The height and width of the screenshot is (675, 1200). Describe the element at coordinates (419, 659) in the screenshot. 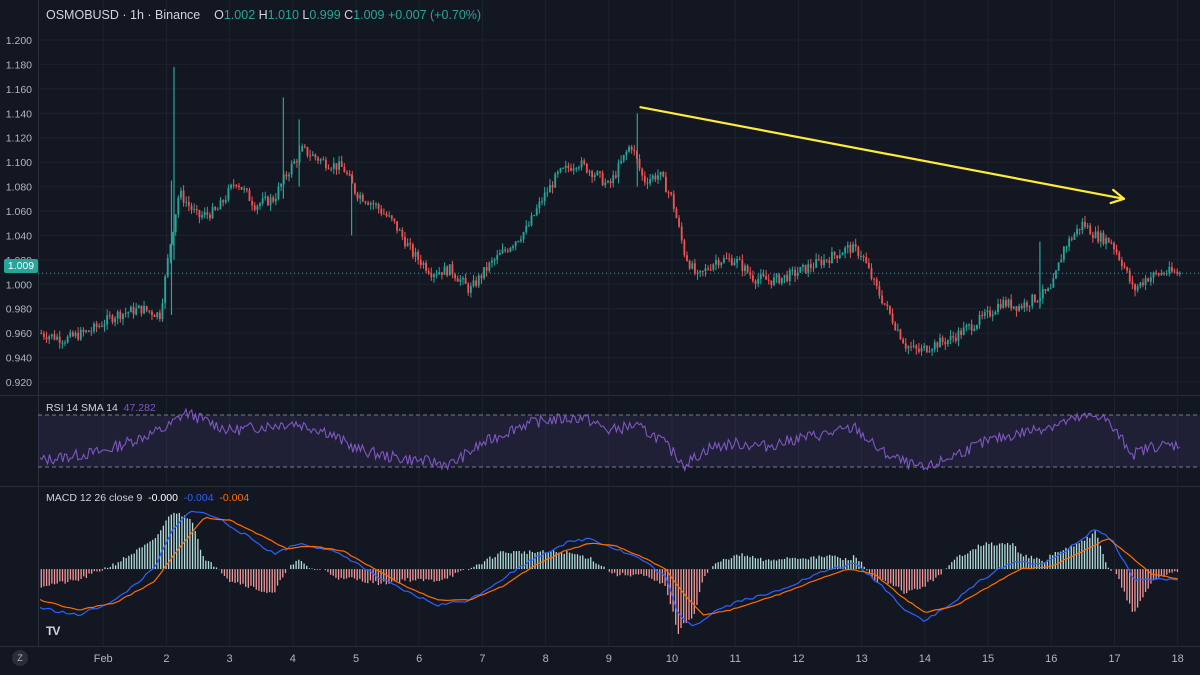

I see `x-tick-label: 6` at that location.